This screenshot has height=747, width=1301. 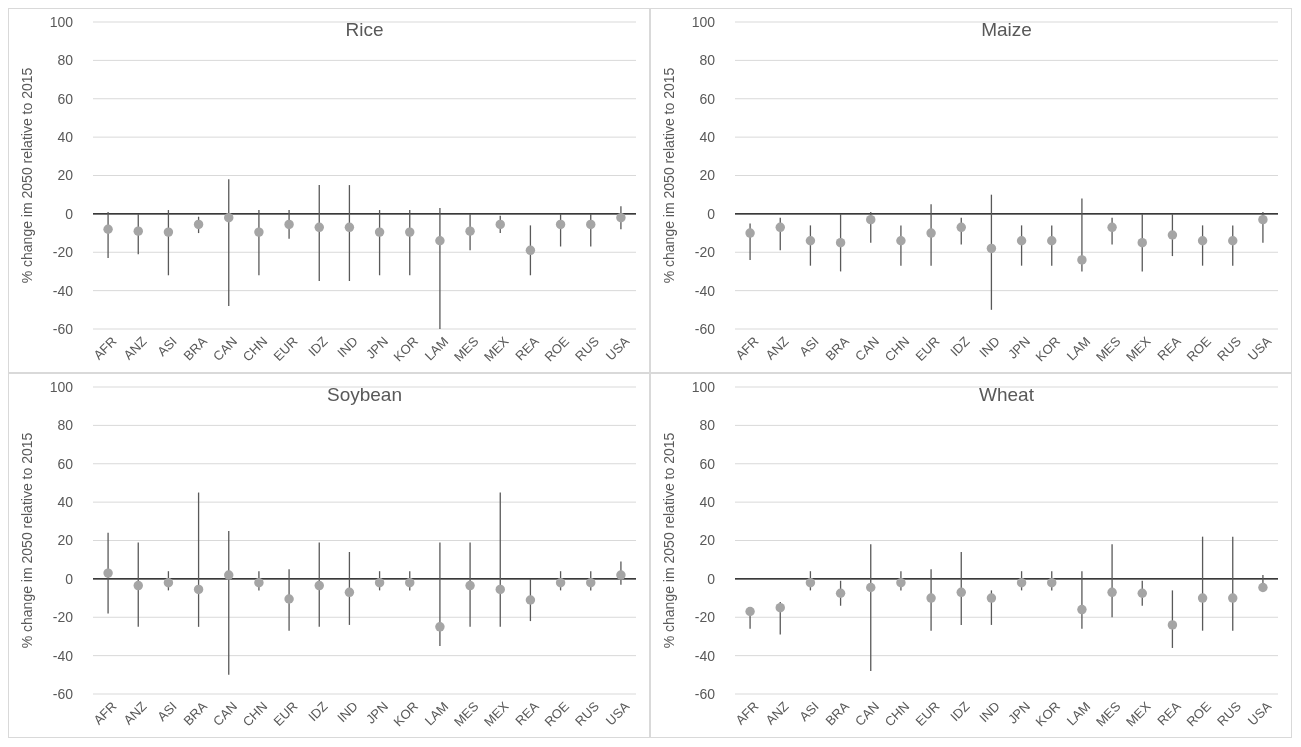 I want to click on chart-title: Soybean, so click(x=364, y=394).